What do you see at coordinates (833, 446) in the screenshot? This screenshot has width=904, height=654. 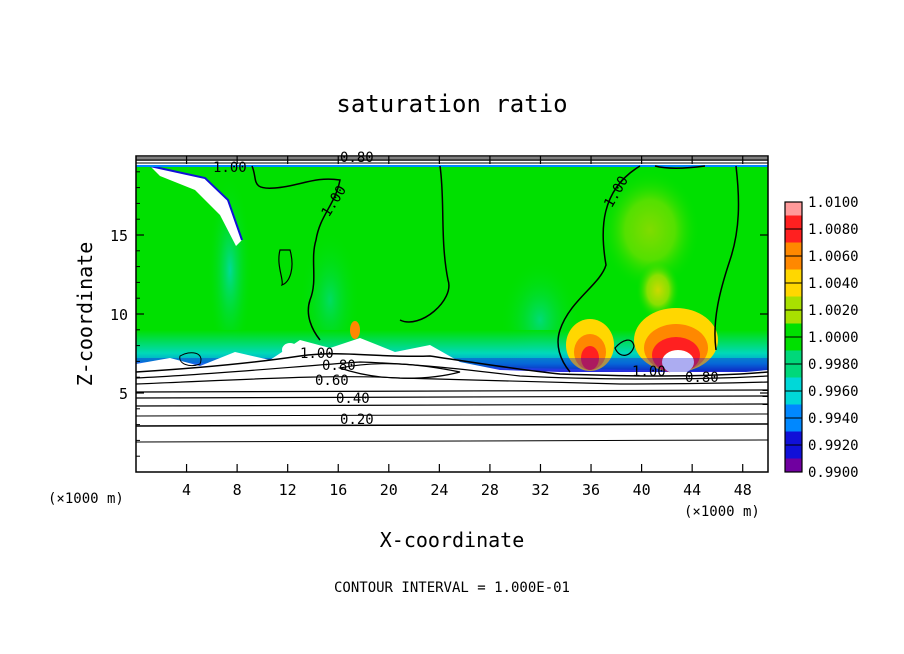 I see `colorbar-label: 0.9920` at bounding box center [833, 446].